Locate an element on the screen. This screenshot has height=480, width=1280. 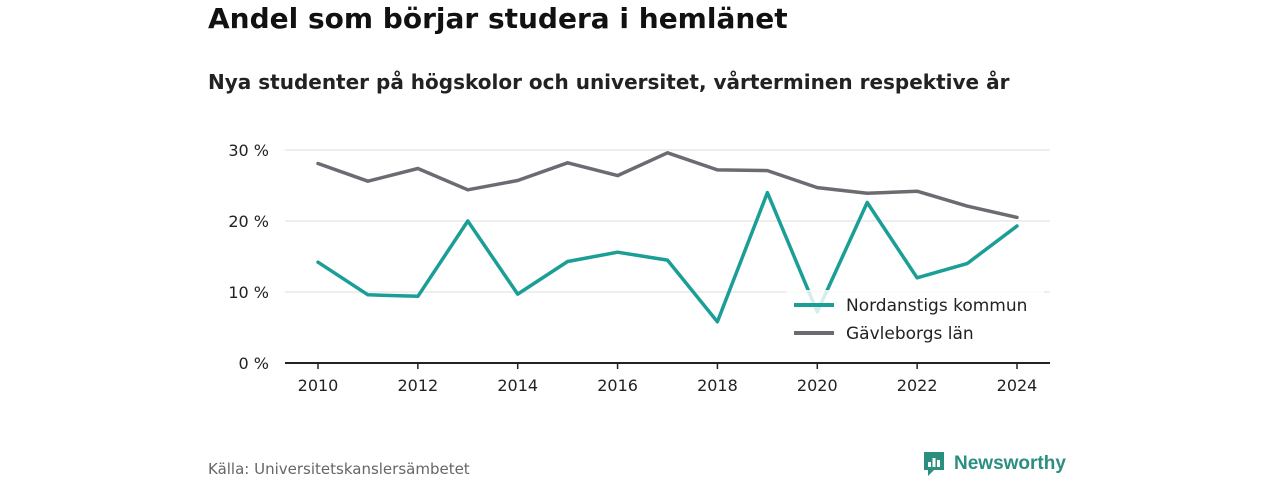
x-tick-label: 2014 is located at coordinates (517, 385).